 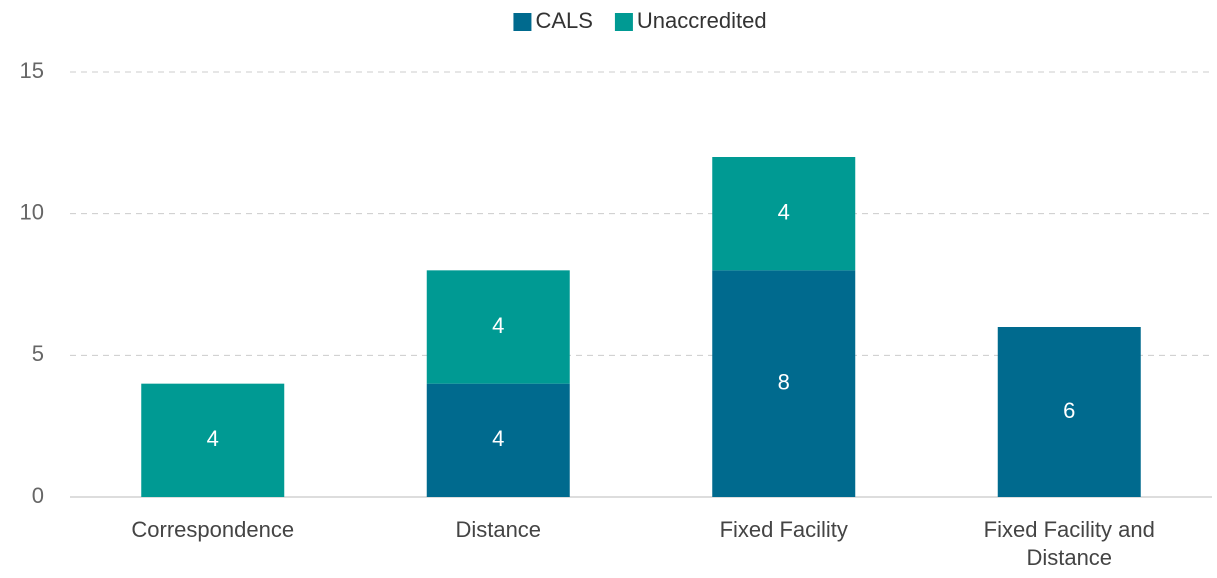 I want to click on data-label: 6, so click(x=1069, y=410).